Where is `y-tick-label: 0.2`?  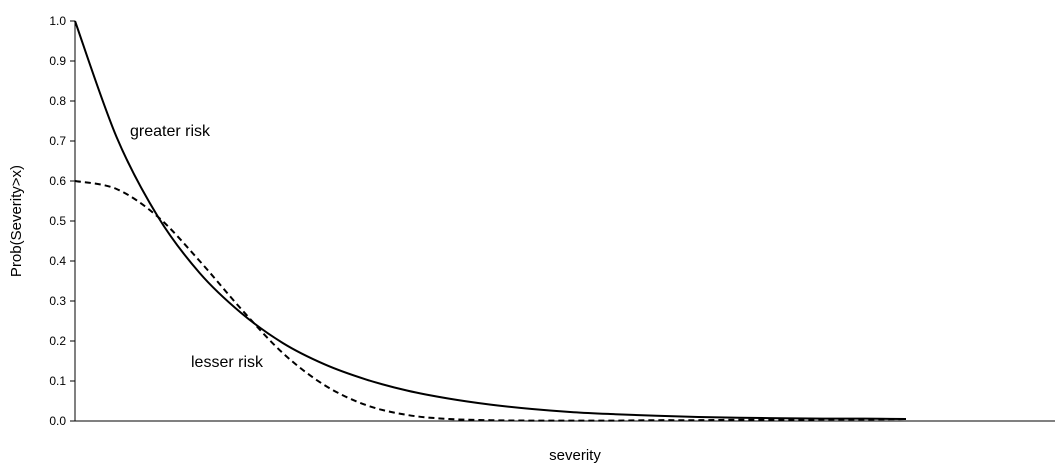
y-tick-label: 0.2 is located at coordinates (57, 341).